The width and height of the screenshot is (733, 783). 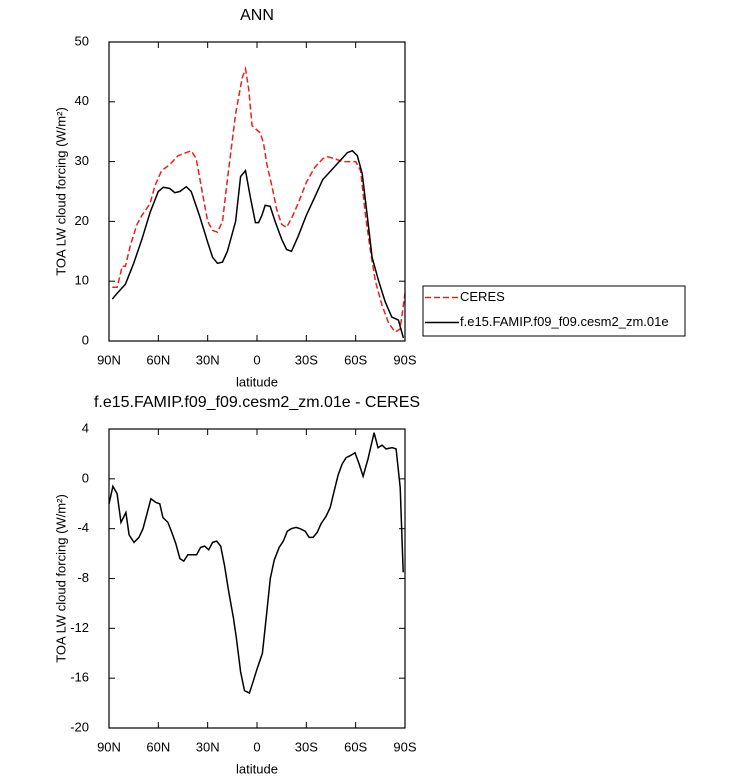 What do you see at coordinates (82, 220) in the screenshot?
I see `y-tick-label: 20` at bounding box center [82, 220].